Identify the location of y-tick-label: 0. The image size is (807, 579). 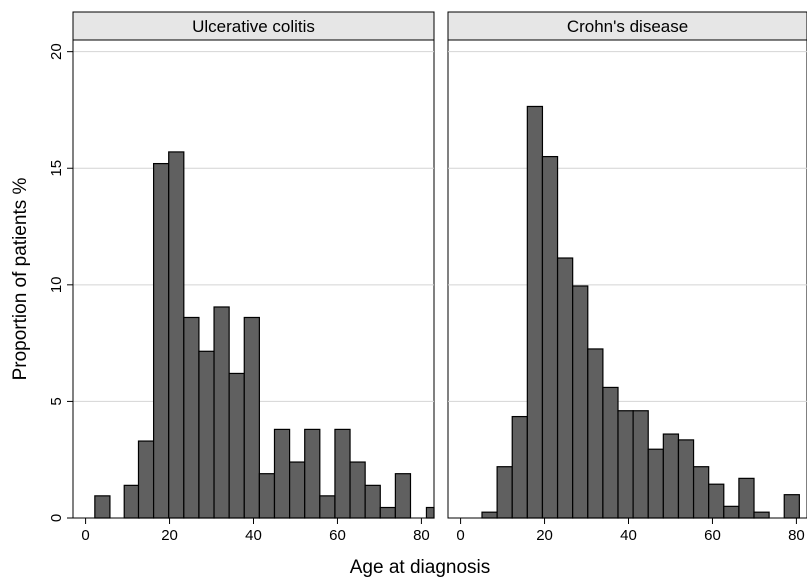
(56, 518).